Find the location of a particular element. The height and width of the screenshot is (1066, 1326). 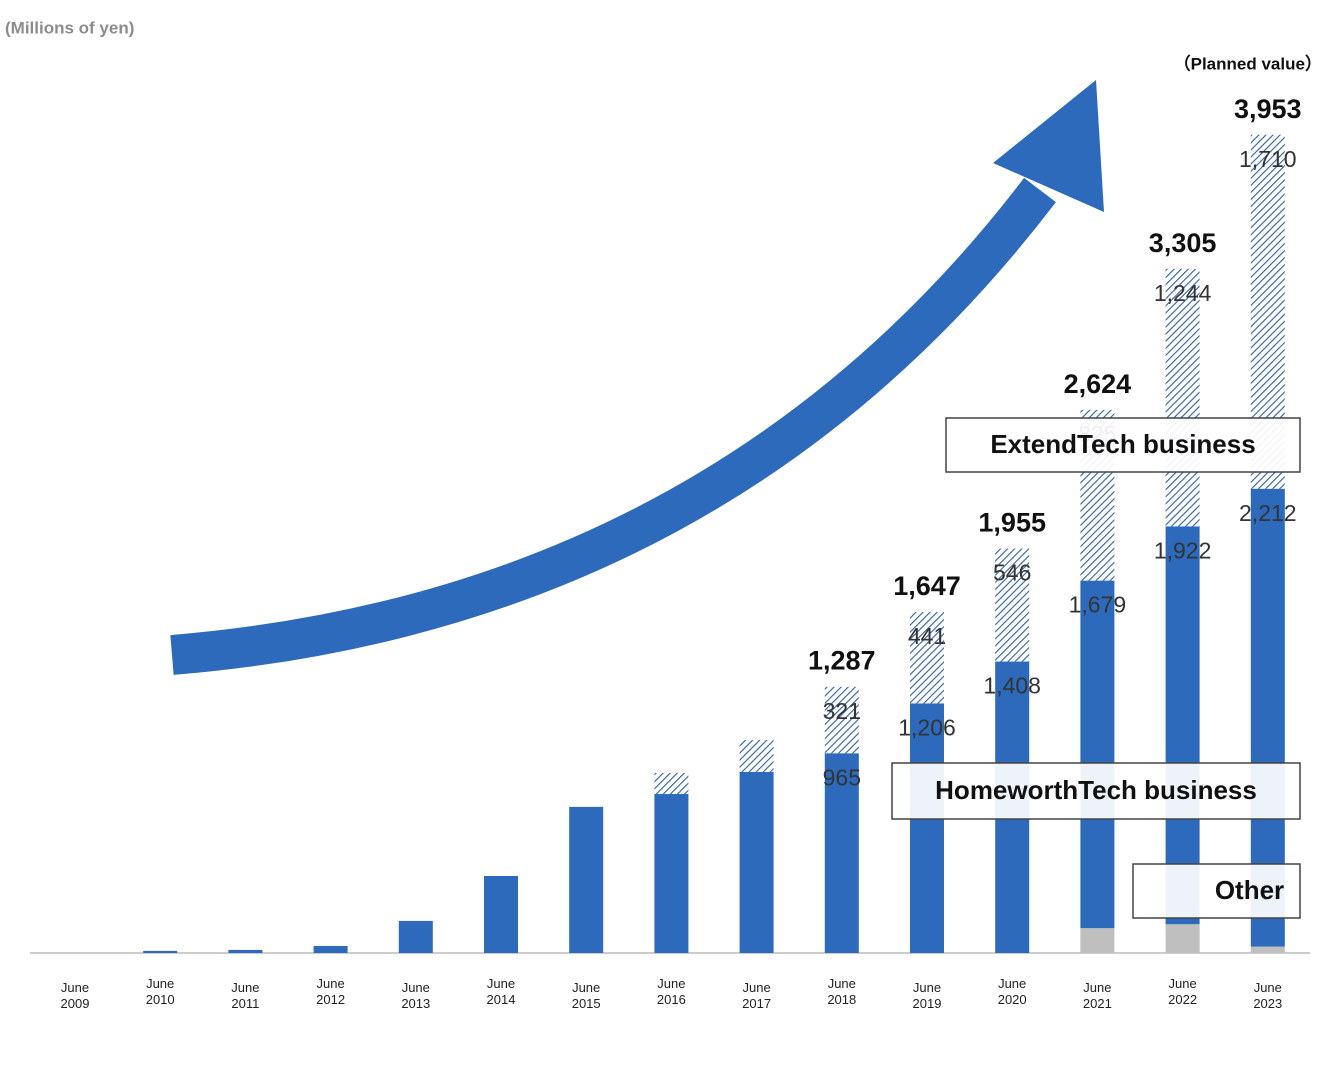

value-label: 1,710 is located at coordinates (1268, 159).